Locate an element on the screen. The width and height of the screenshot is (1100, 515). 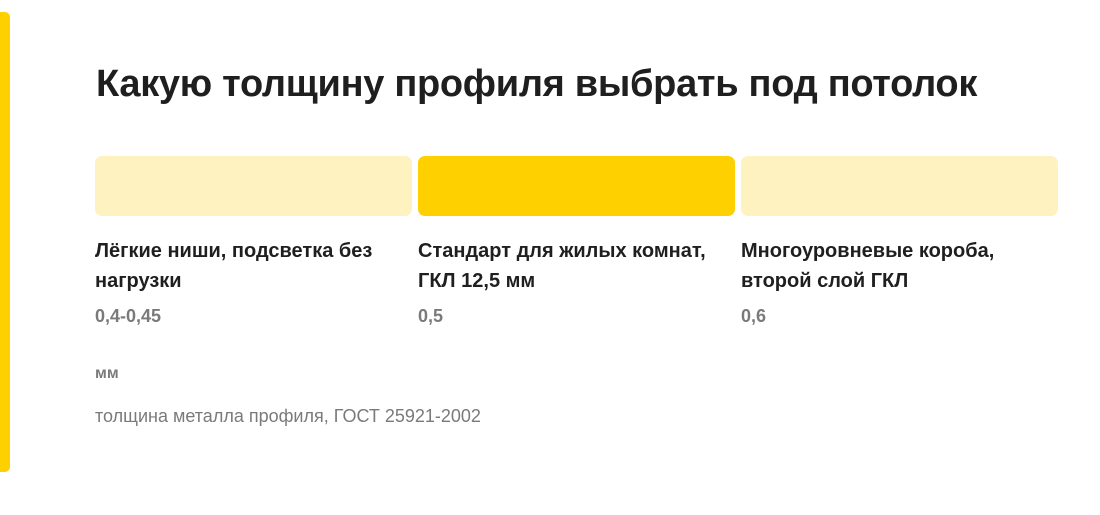
option-label: Лёгкие ниши, подсветка без нагрузки is located at coordinates (234, 266).